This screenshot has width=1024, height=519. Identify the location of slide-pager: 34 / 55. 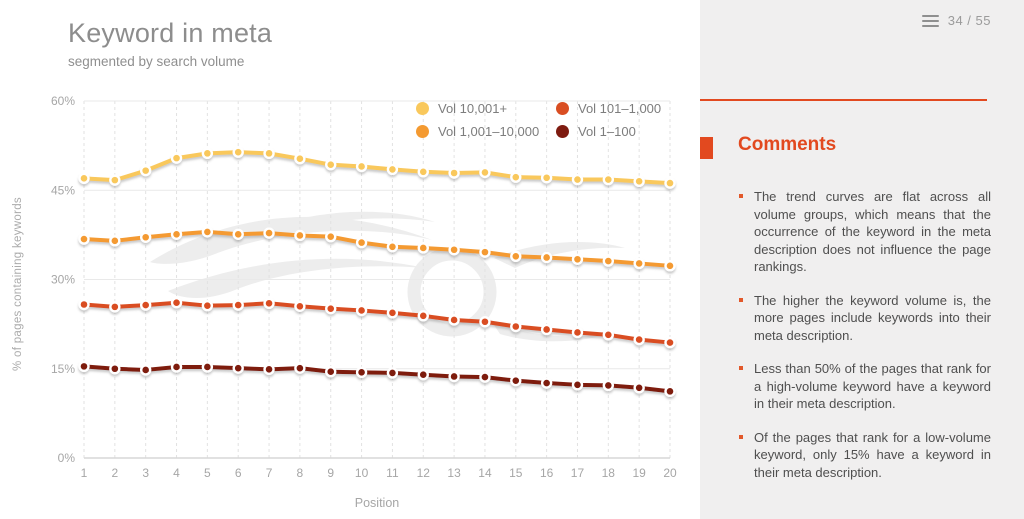
(956, 20).